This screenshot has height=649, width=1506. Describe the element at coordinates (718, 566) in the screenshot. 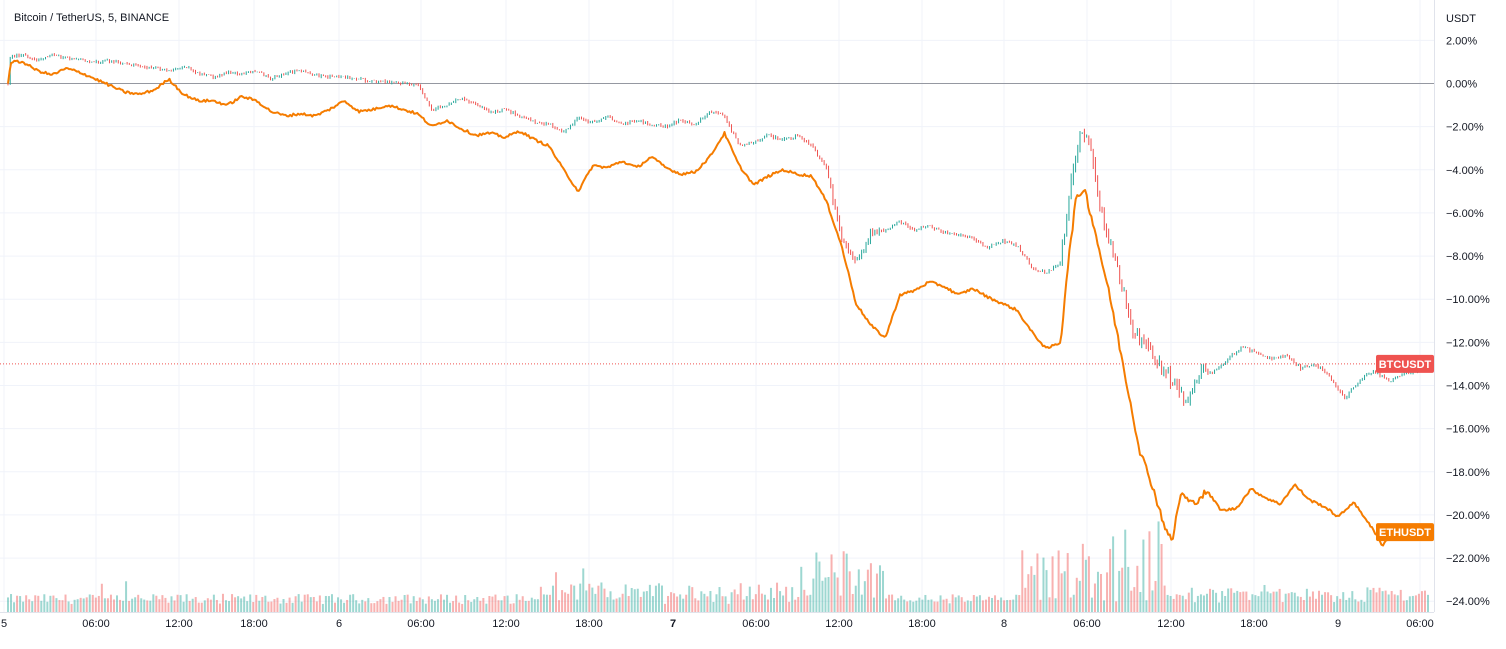

I see `volume-series` at that location.